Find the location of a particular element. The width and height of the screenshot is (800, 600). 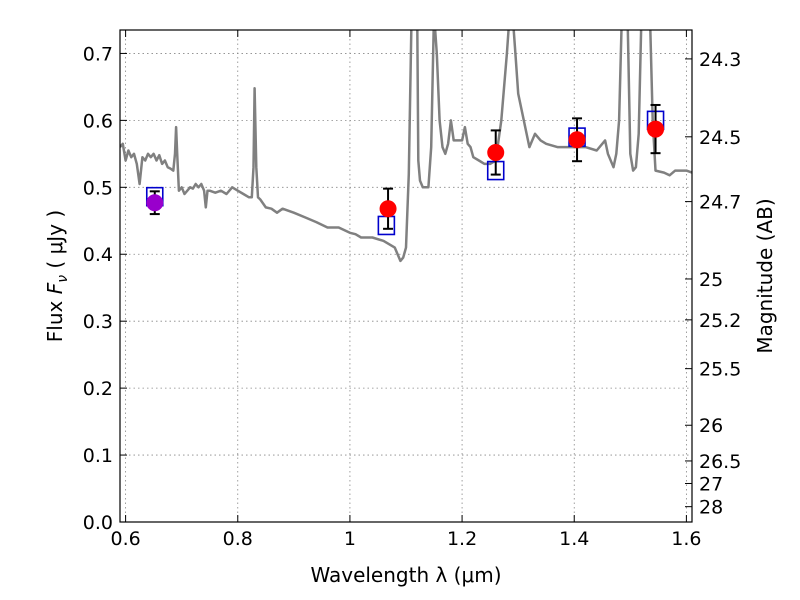

y-axis-ticks: 0.0 0.1 0.2 0.3 0.4 0.5 0.6 0.7 is located at coordinates (105, 288).